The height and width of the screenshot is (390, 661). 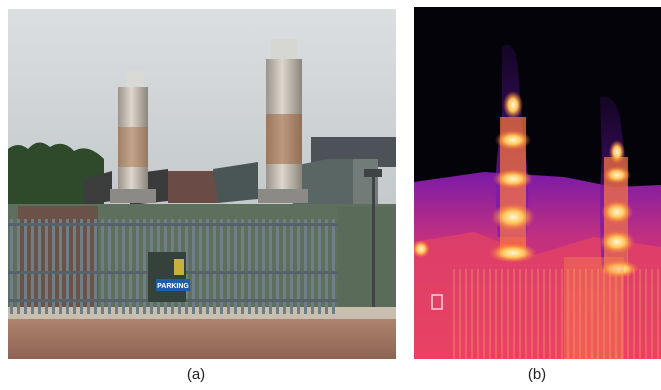 I want to click on right-stack-cap, so click(x=284, y=49).